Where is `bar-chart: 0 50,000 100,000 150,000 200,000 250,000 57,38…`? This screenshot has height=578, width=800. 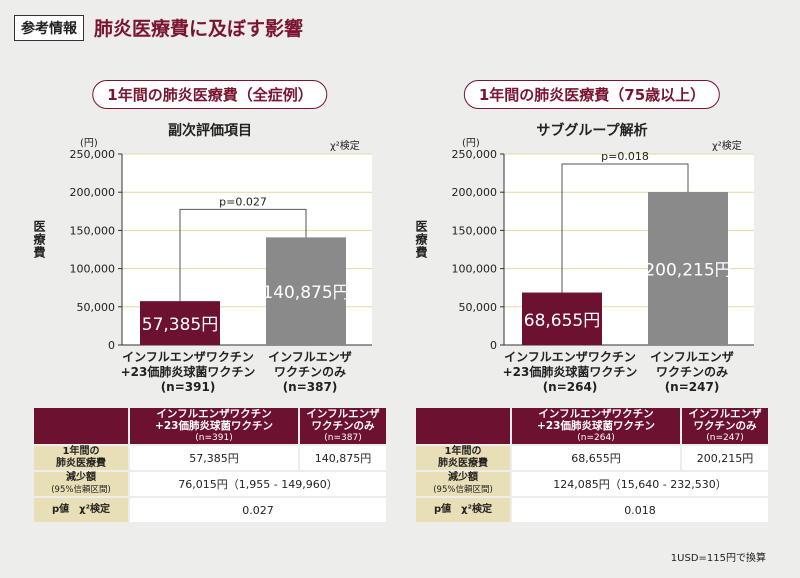
bar-chart: 0 50,000 100,000 150,000 200,000 250,000 57,38… is located at coordinates (221, 250).